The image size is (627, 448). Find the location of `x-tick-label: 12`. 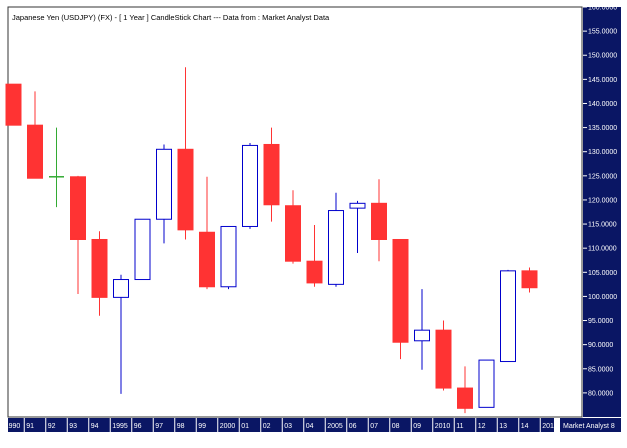

x-tick-label: 12 is located at coordinates (482, 426).